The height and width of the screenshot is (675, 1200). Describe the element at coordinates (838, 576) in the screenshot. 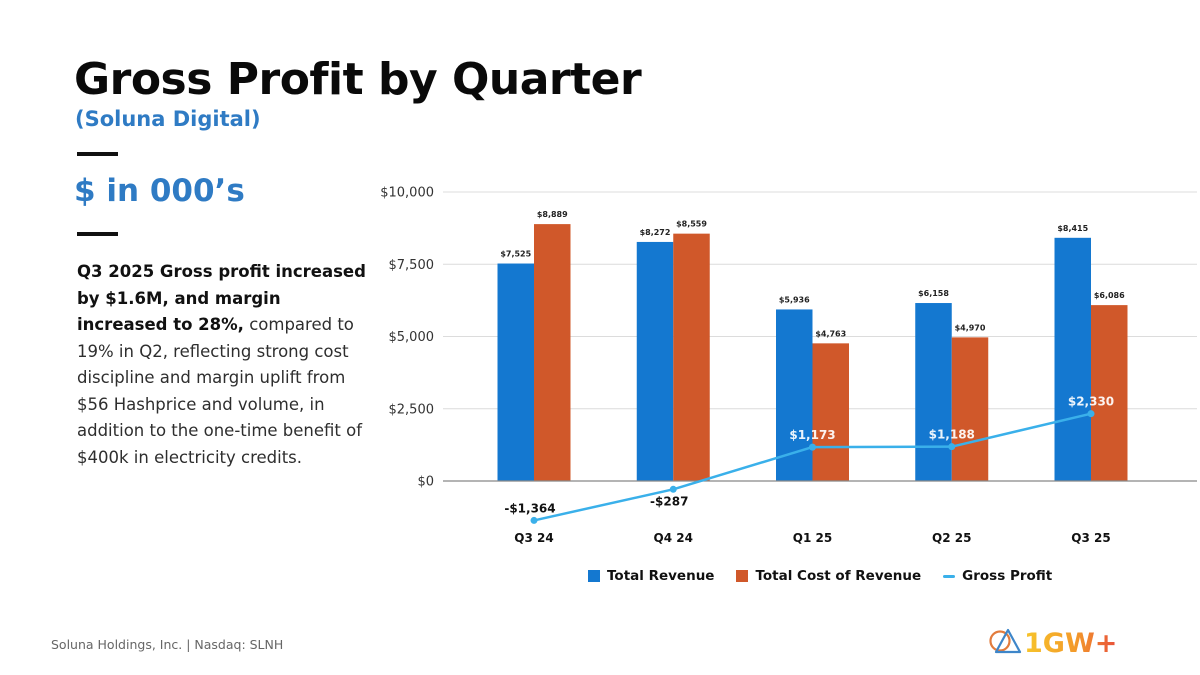

I see `legend-label: Total Cost of Revenue` at that location.